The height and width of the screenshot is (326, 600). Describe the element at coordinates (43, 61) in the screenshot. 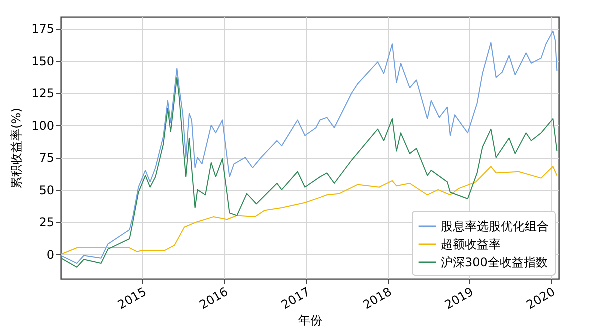

I see `y-tick-label: 150` at that location.